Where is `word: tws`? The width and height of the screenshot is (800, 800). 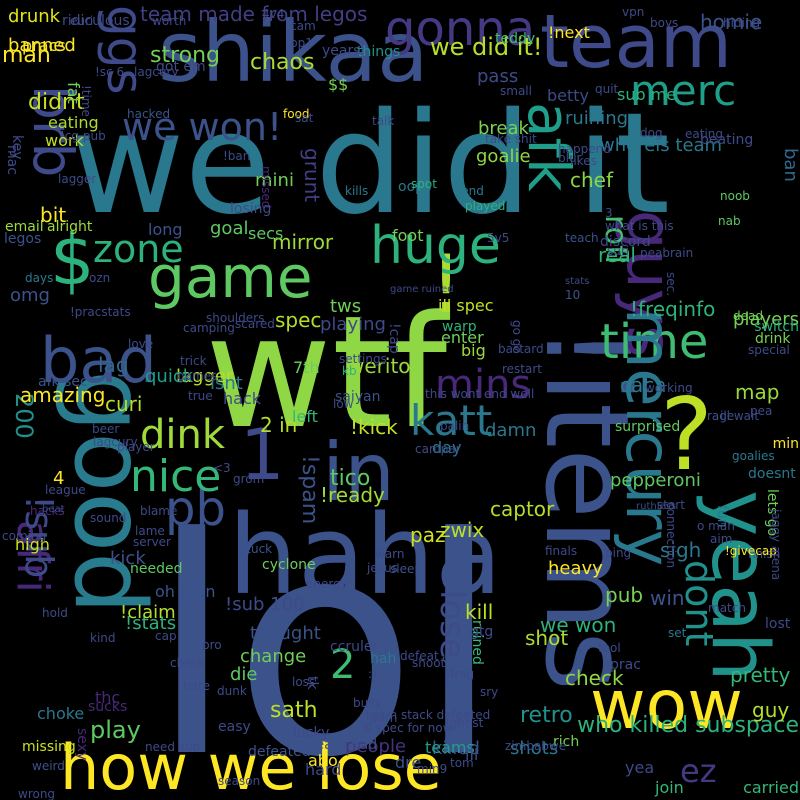 word: tws is located at coordinates (346, 306).